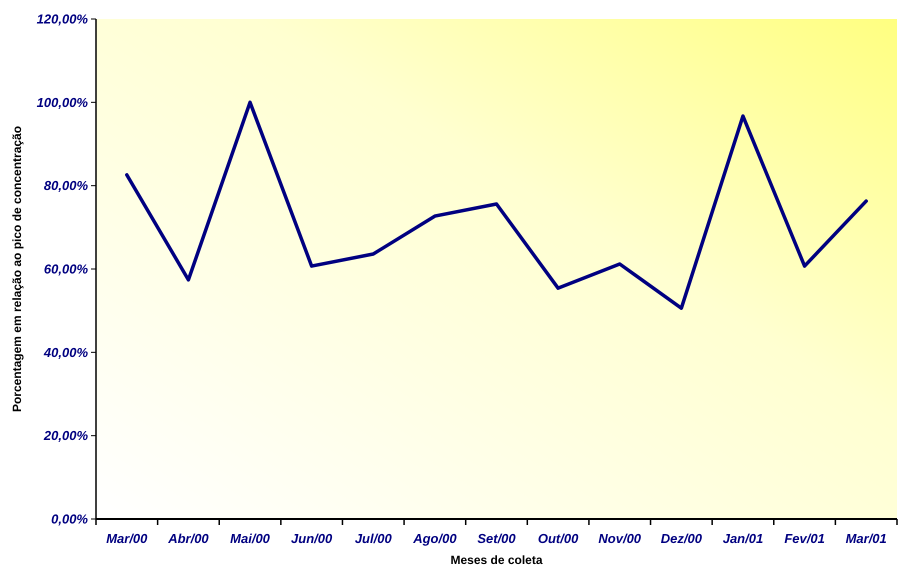 The image size is (898, 566). Describe the element at coordinates (65, 436) in the screenshot. I see `y-tick-label: 20,00%` at that location.